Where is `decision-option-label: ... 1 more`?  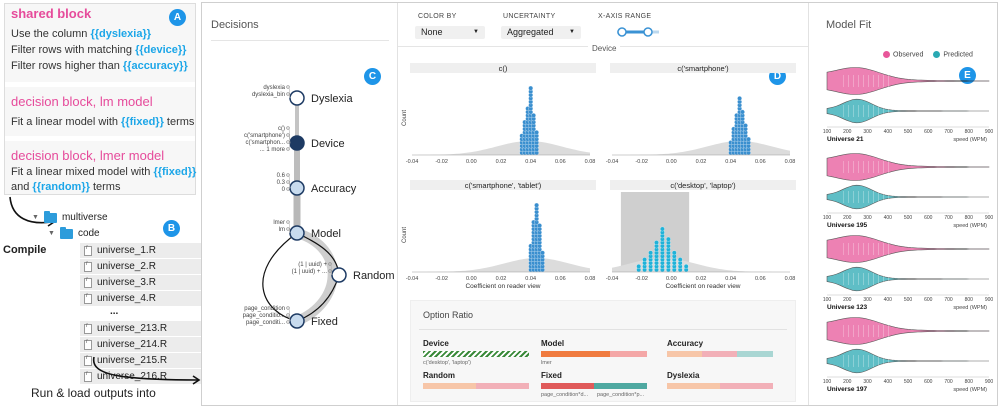 decision-option-label: ... 1 more is located at coordinates (273, 150).